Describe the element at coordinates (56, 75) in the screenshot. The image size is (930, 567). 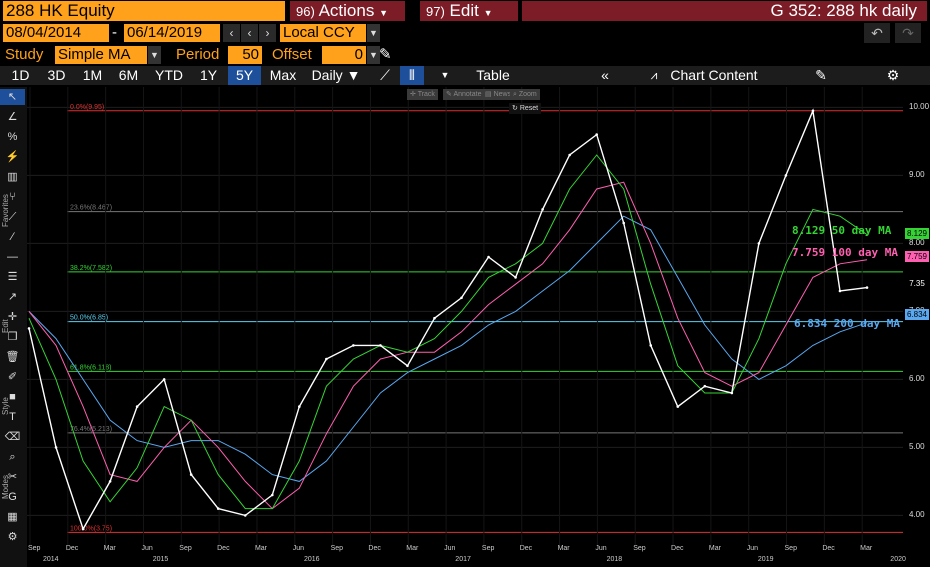
I see `range-3d: 3D` at that location.